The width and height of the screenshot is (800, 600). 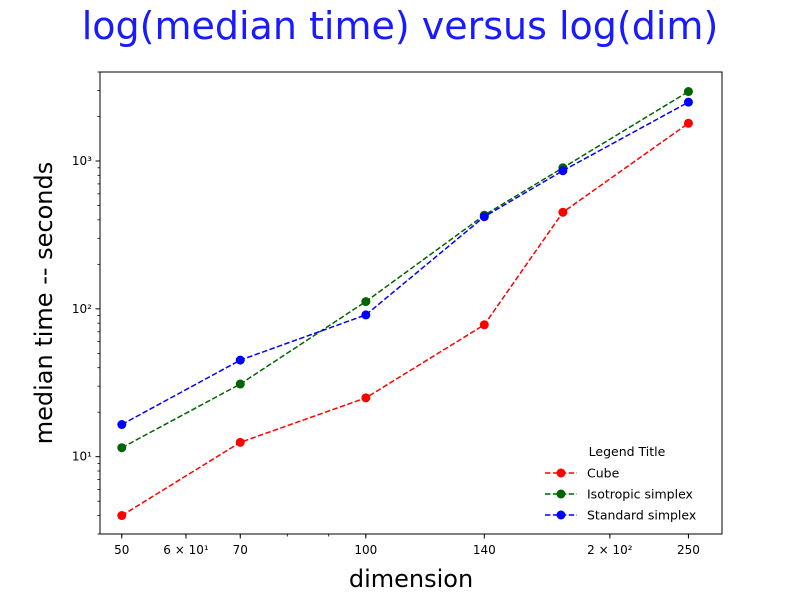 What do you see at coordinates (627, 451) in the screenshot?
I see `legend-title: Legend Title` at bounding box center [627, 451].